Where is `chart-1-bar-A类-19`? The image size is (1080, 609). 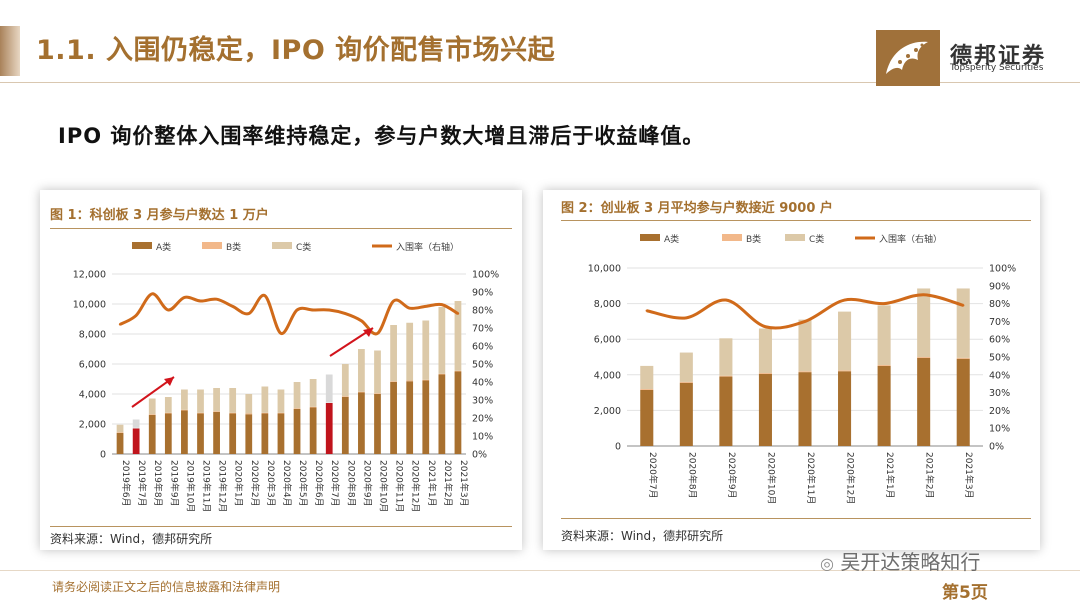
chart-1-bar-A类-19 is located at coordinates (426, 417).